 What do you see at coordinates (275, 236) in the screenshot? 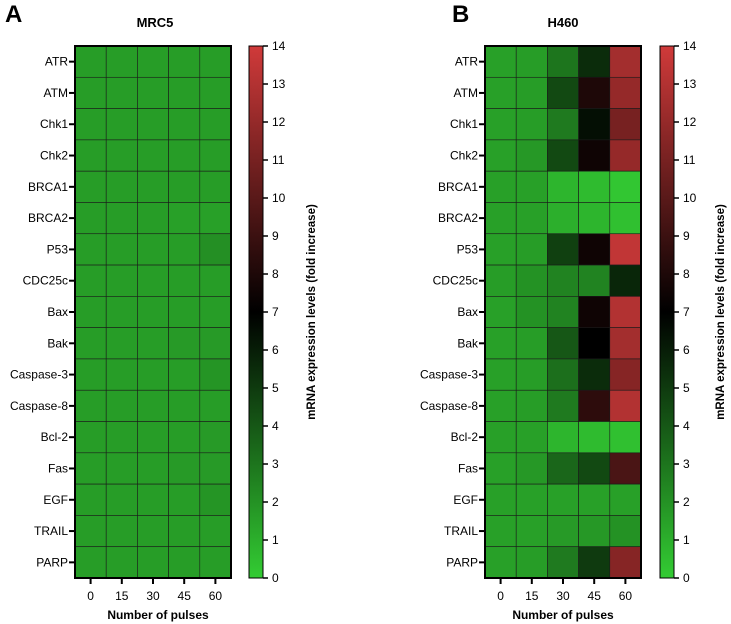
I see `colorbar-tick-label-mrc5-9: 9` at bounding box center [275, 236].